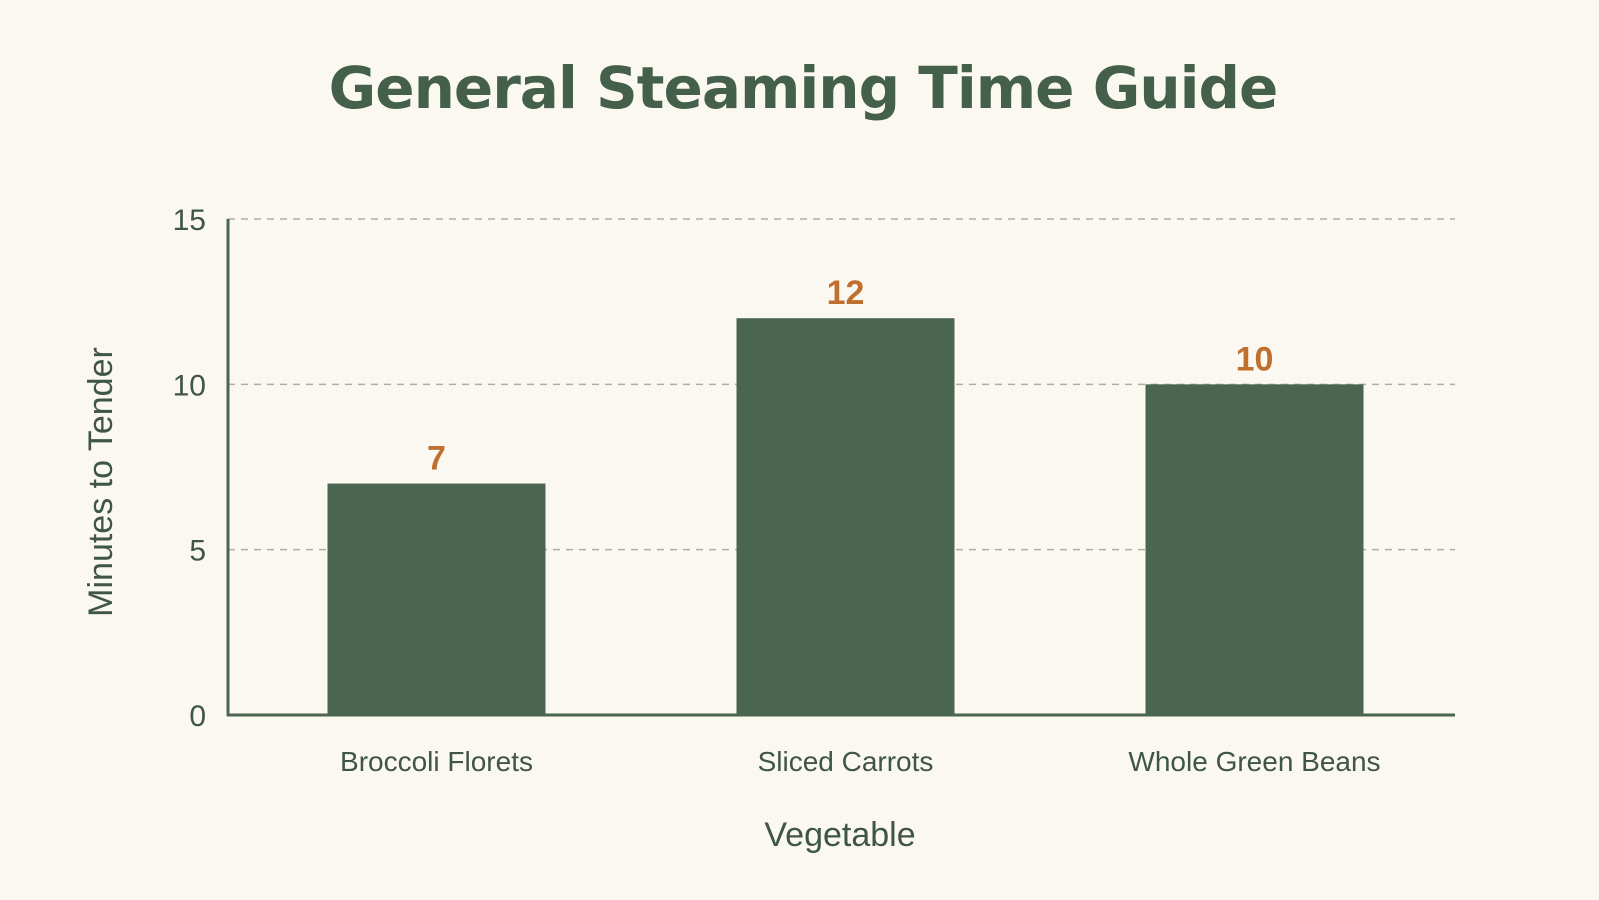 The image size is (1599, 900). Describe the element at coordinates (436, 761) in the screenshot. I see `x-tick-label-0: Broccoli Florets` at that location.